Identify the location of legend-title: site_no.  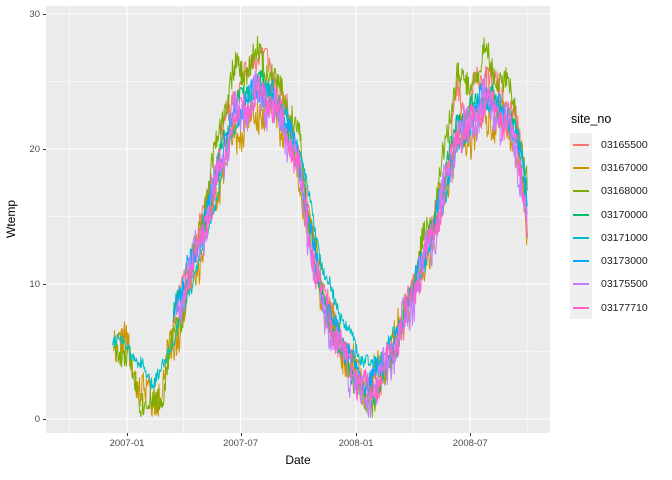
(591, 119).